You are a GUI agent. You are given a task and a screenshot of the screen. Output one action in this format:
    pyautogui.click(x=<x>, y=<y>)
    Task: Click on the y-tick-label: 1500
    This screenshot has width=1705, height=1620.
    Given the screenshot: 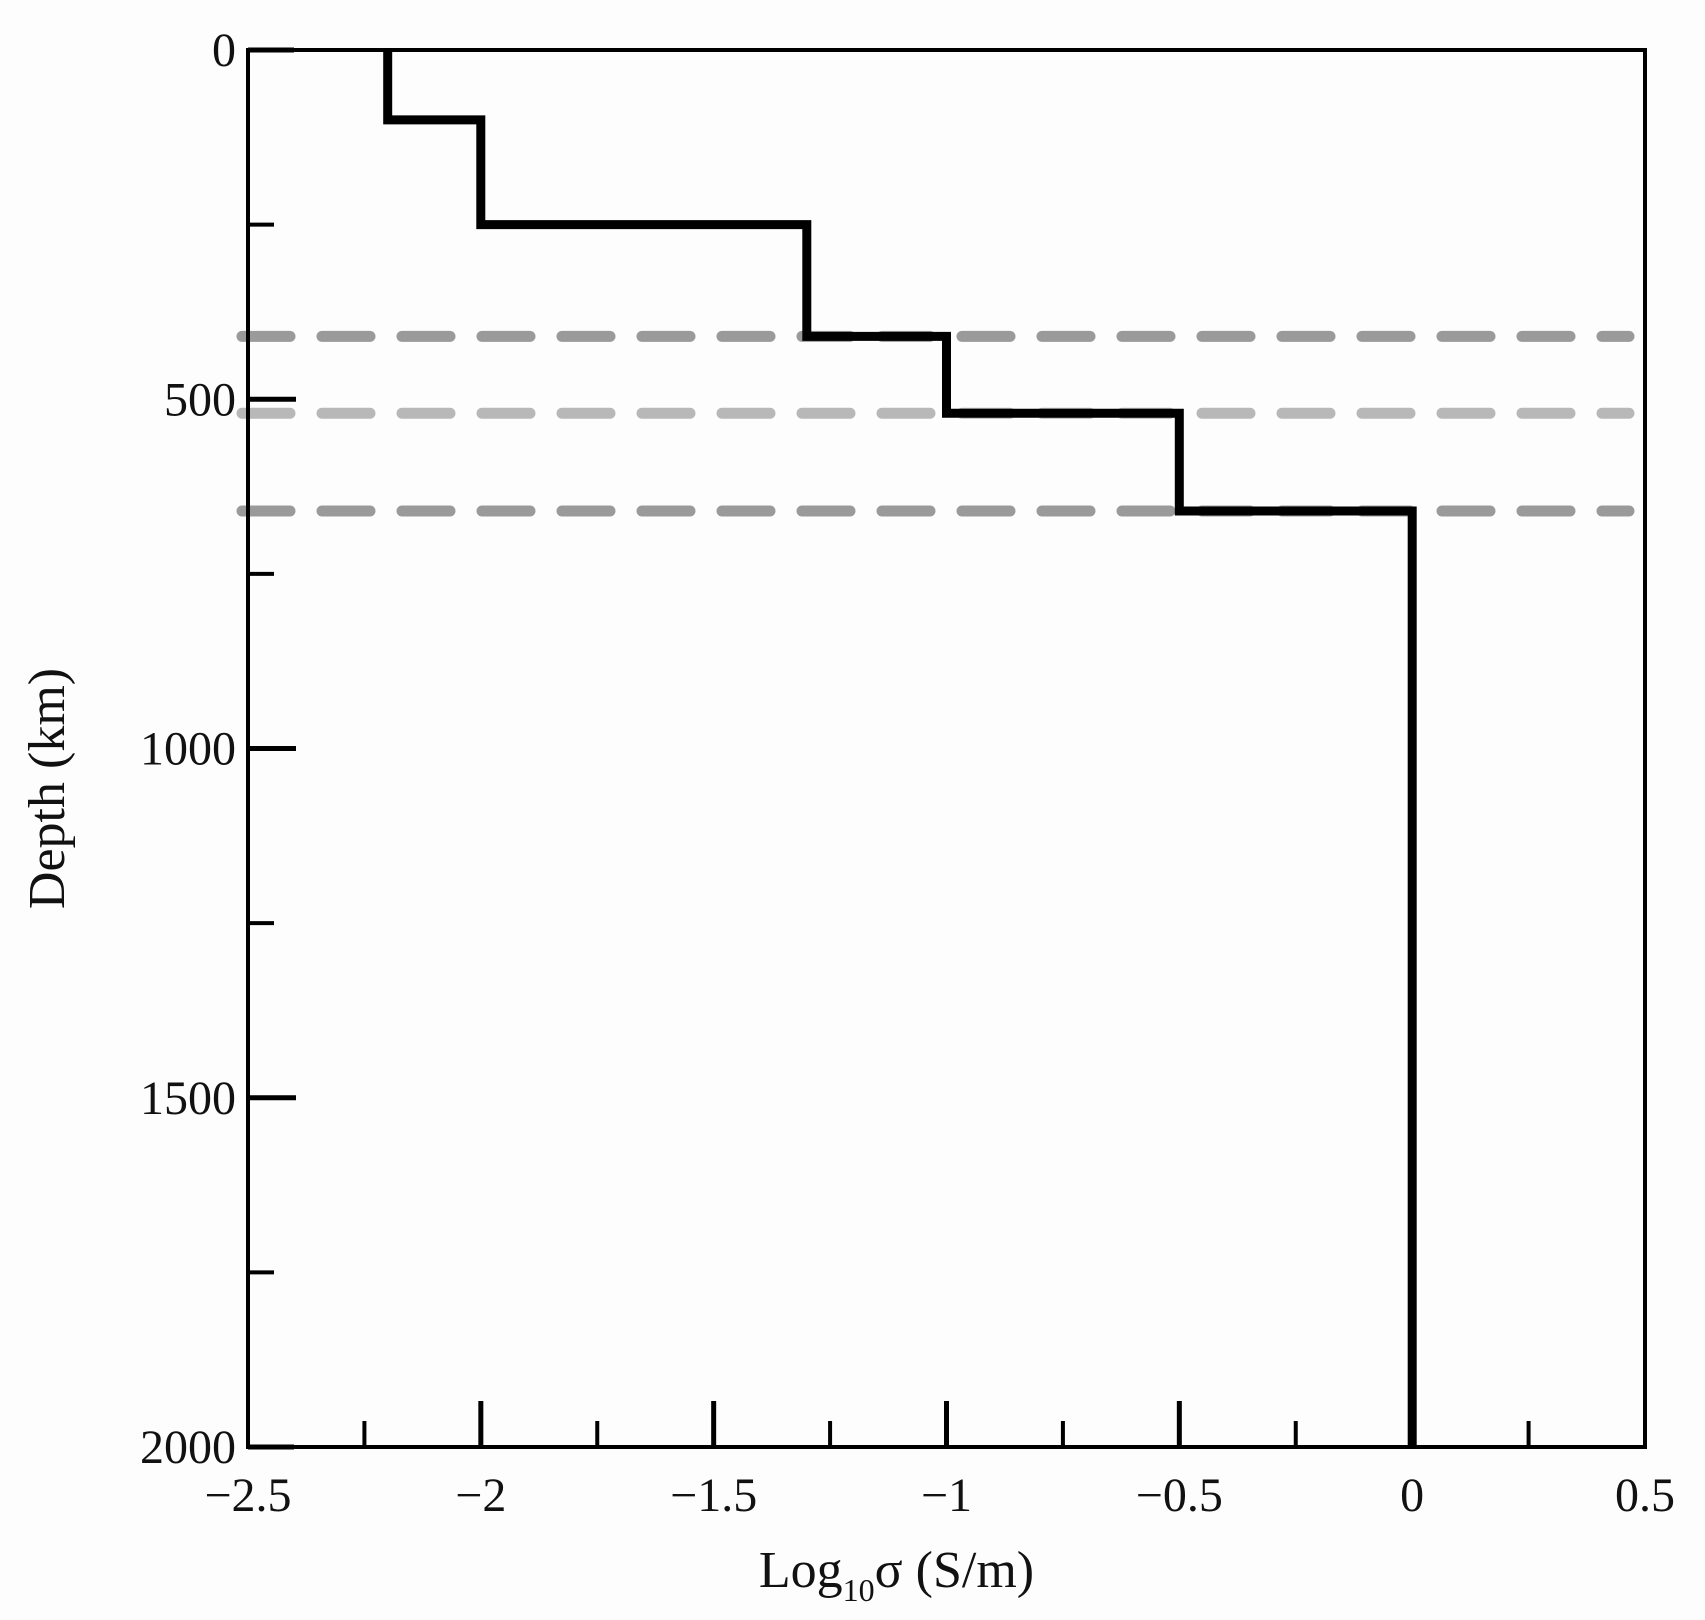 What is the action you would take?
    pyautogui.click(x=188, y=1098)
    